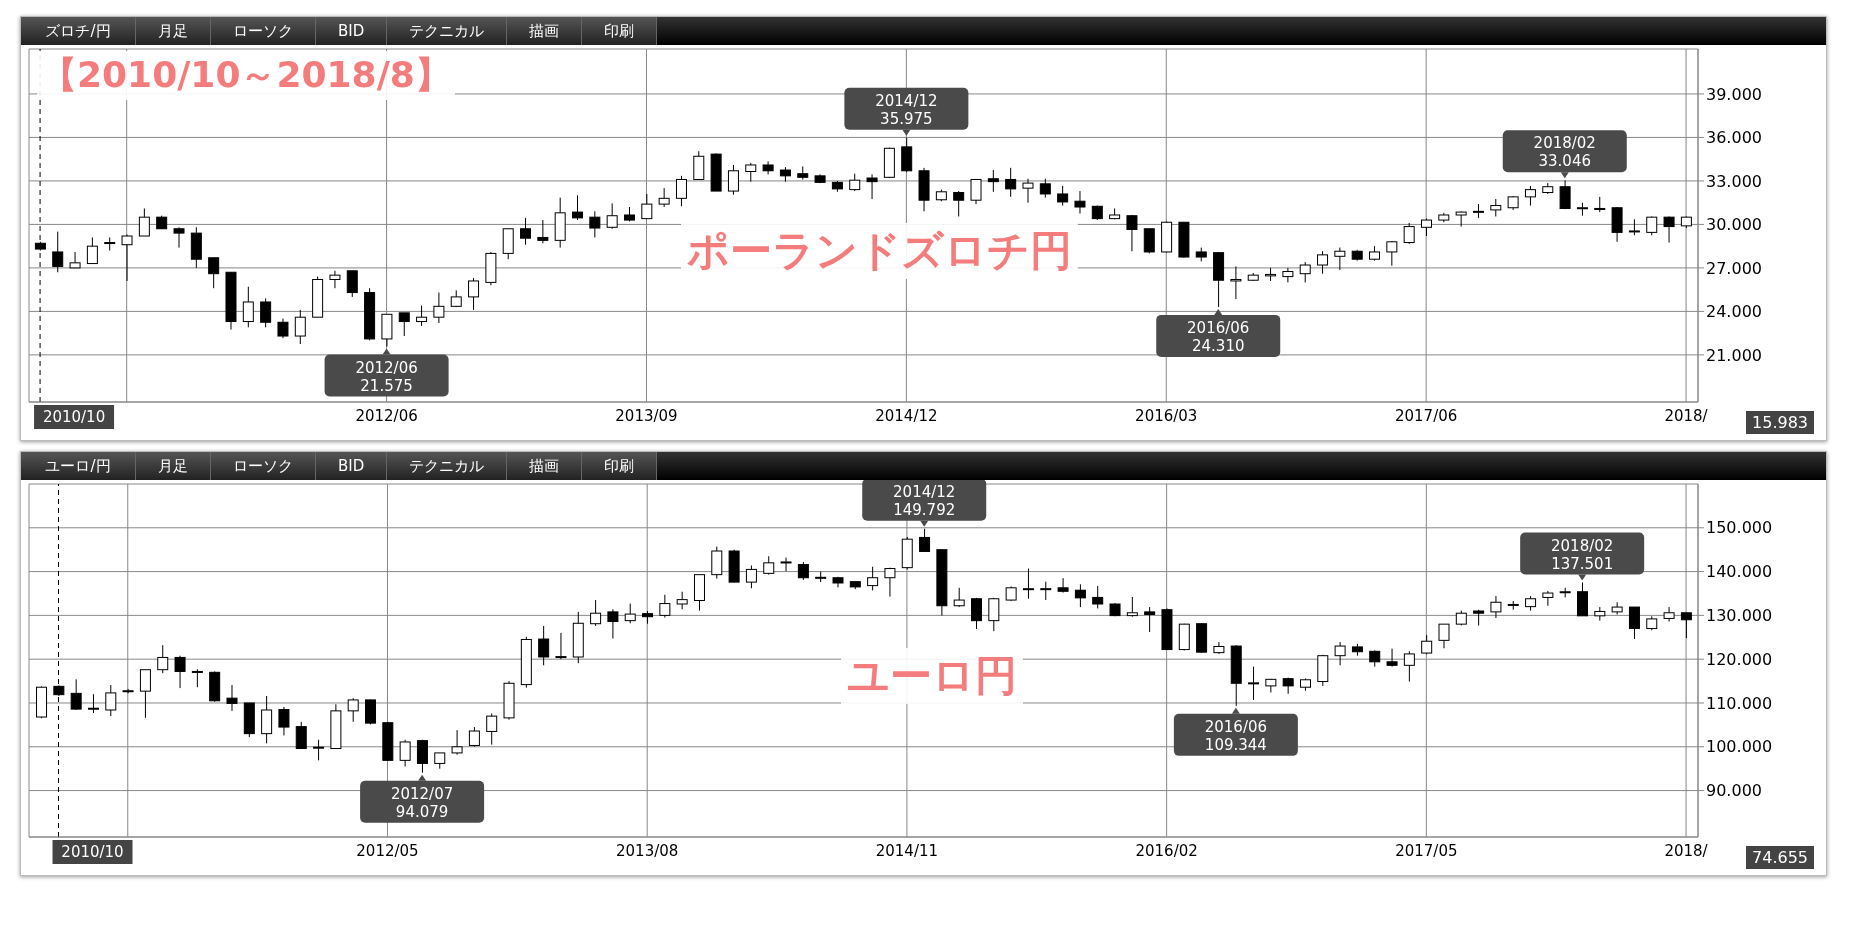  What do you see at coordinates (924, 500) in the screenshot?
I see `annotation: 2014/12 149.792` at bounding box center [924, 500].